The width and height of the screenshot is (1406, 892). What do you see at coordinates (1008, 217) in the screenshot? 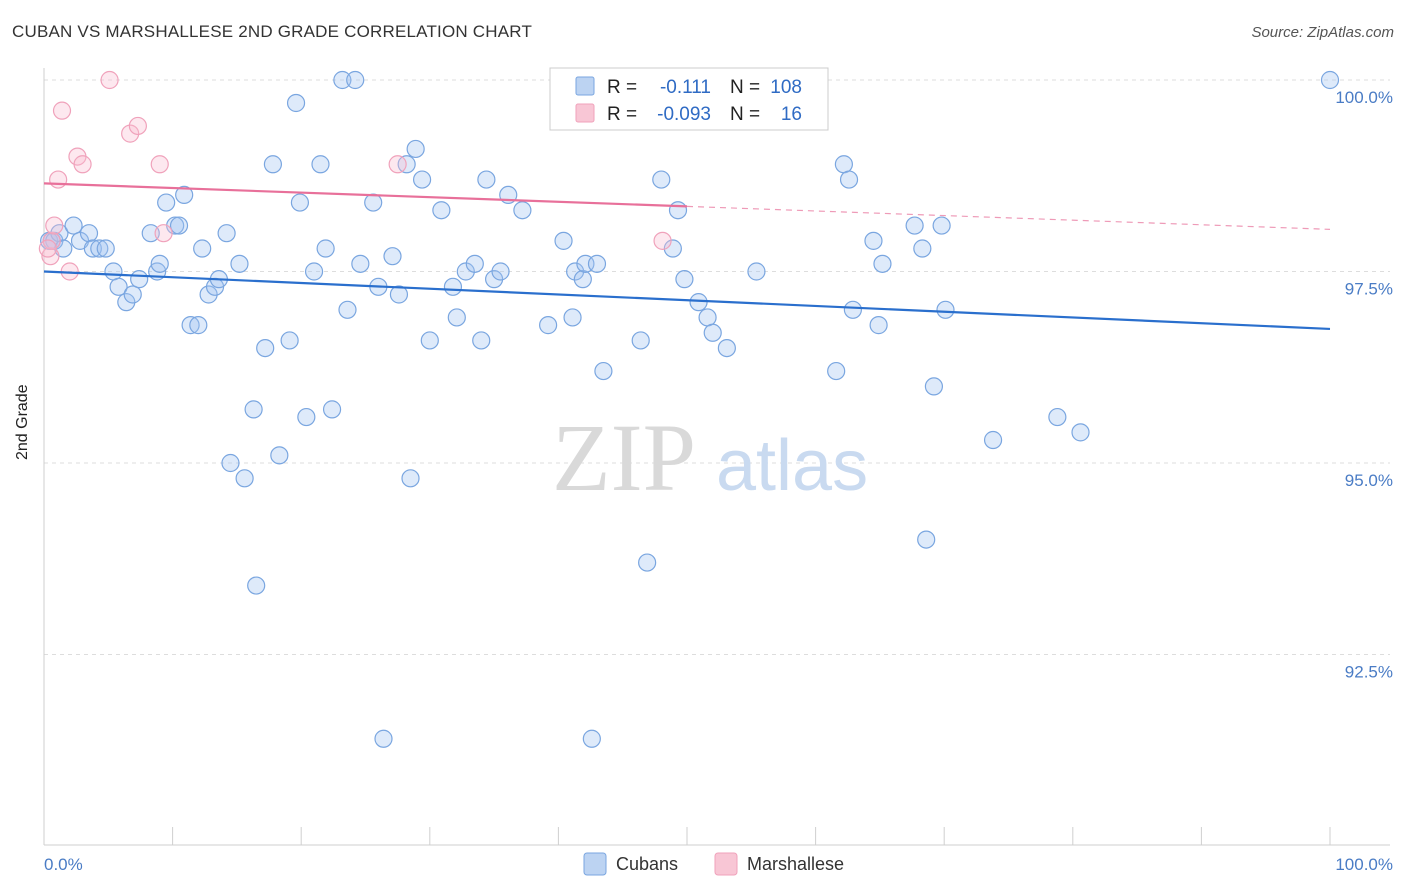
I see `trend-line-marshallese-extension` at bounding box center [1008, 217].